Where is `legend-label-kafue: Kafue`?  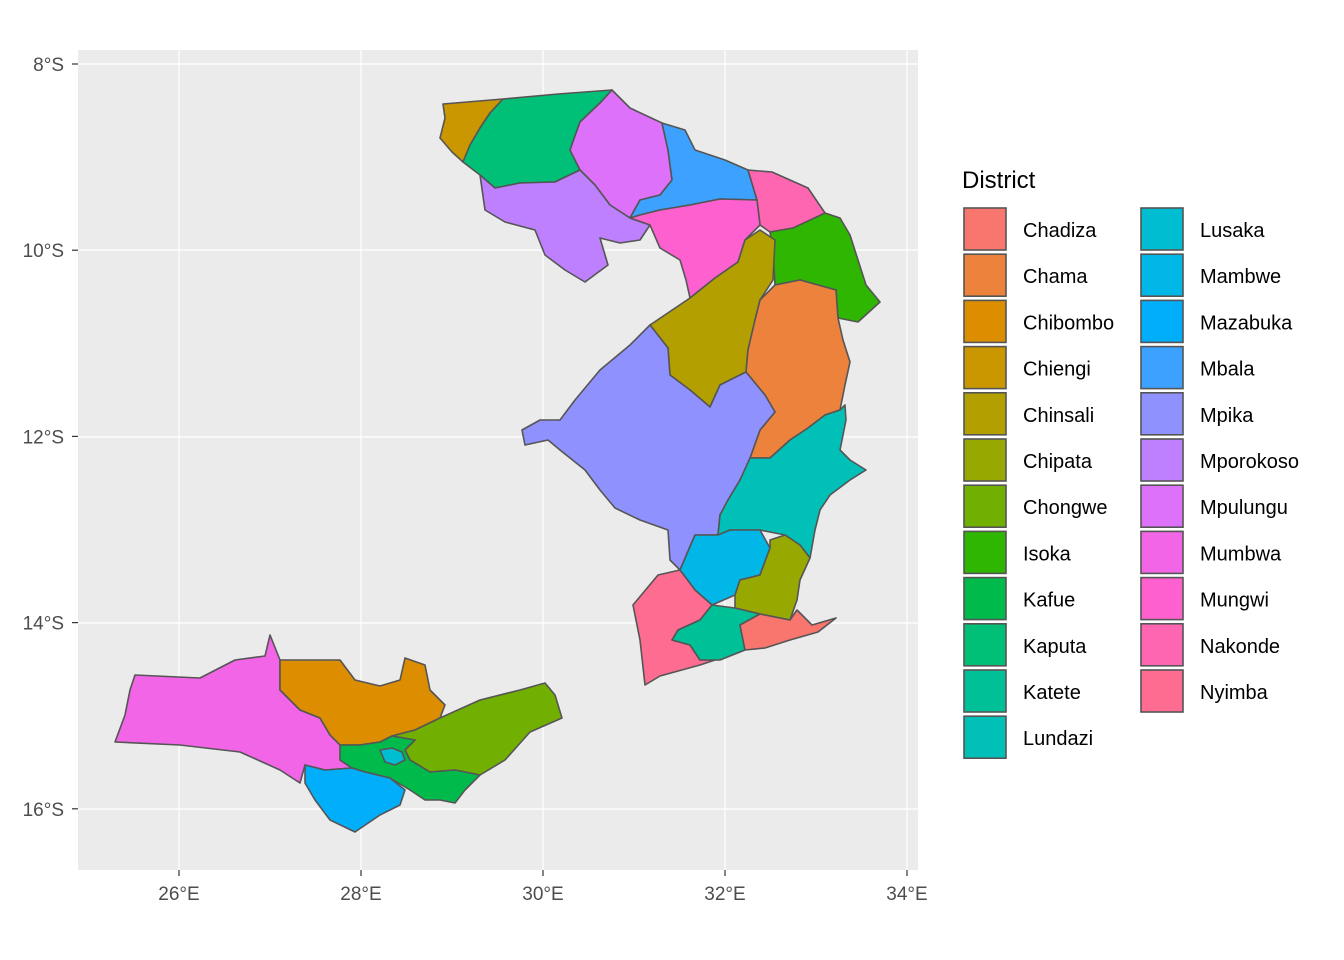
legend-label-kafue: Kafue is located at coordinates (1049, 601).